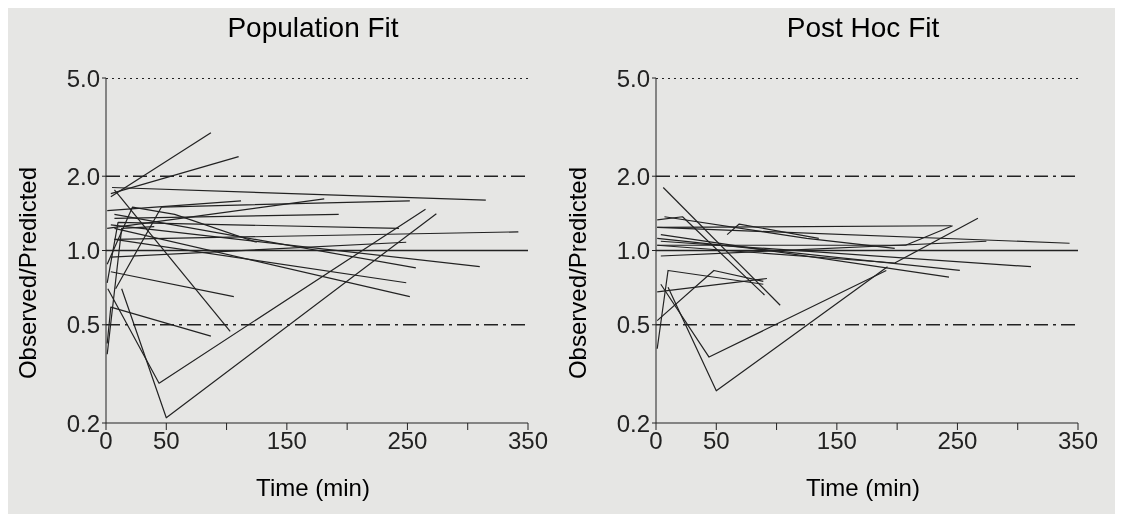  Describe the element at coordinates (863, 28) in the screenshot. I see `chart-title: Post Hoc Fit` at that location.